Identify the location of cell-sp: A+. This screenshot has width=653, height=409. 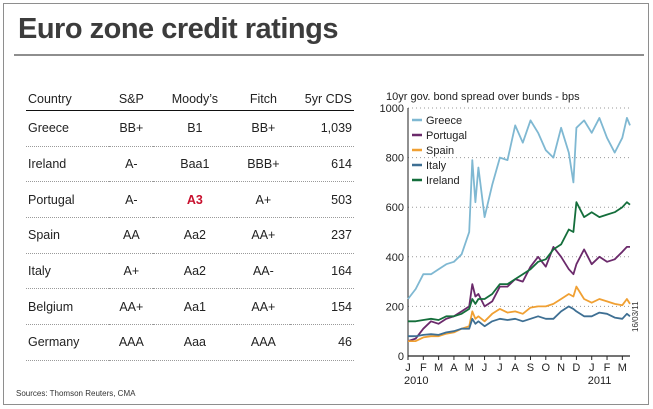
(131, 271).